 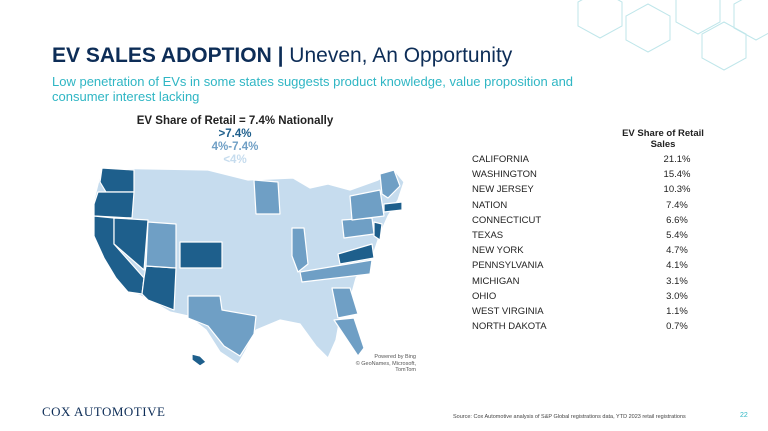 I want to click on table-row: NEW YORK 4.7%, so click(x=589, y=250).